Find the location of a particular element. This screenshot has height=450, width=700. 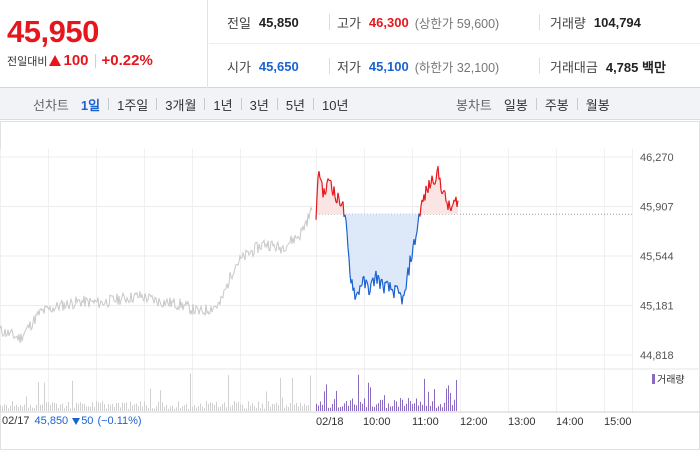

x-tick-label: 15:00 is located at coordinates (618, 422).